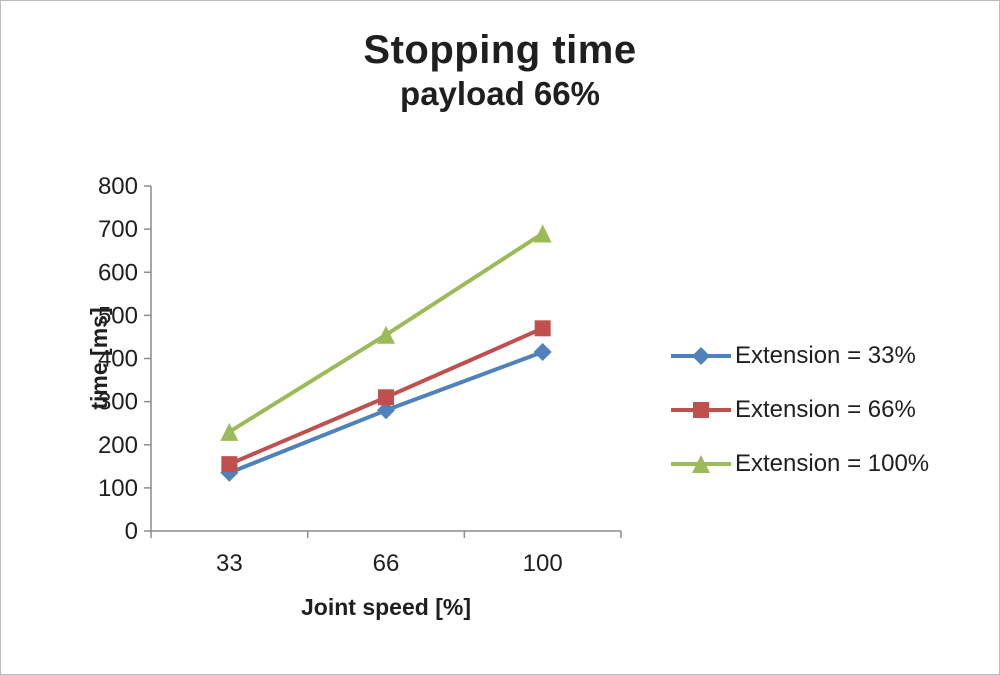 The width and height of the screenshot is (1000, 675). Describe the element at coordinates (500, 93) in the screenshot. I see `chart-subtitle: payload 66%` at that location.